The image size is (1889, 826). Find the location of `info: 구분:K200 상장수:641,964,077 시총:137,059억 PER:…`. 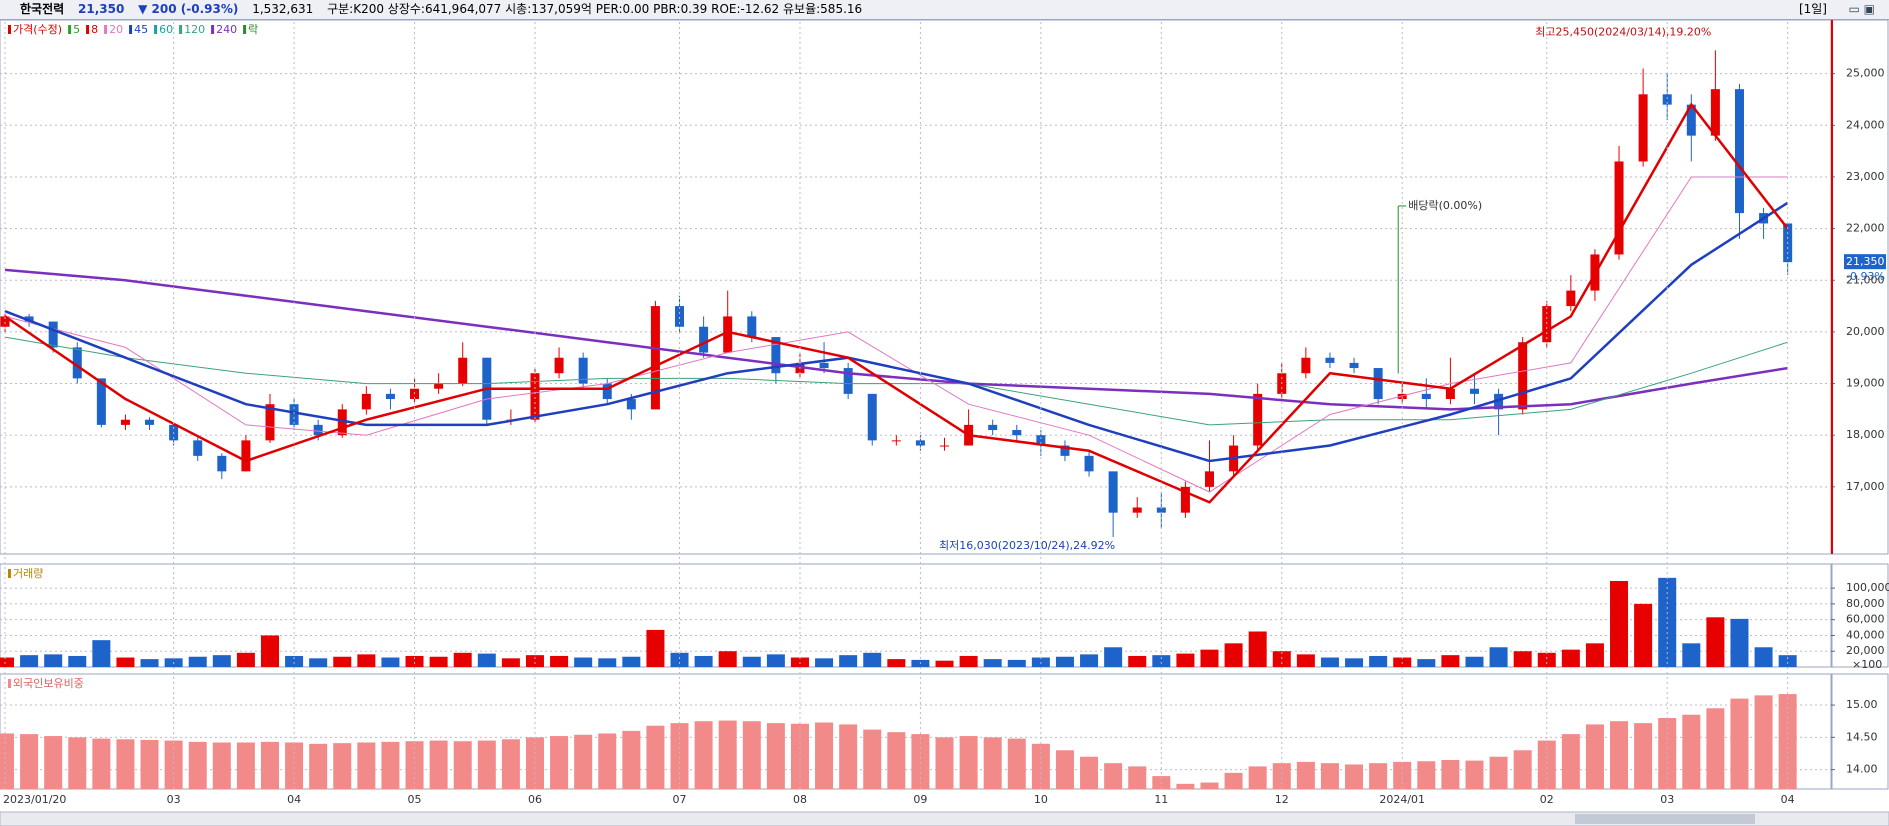

info: 구분:K200 상장수:641,964,077 시총:137,059억 PER:… is located at coordinates (595, 9).